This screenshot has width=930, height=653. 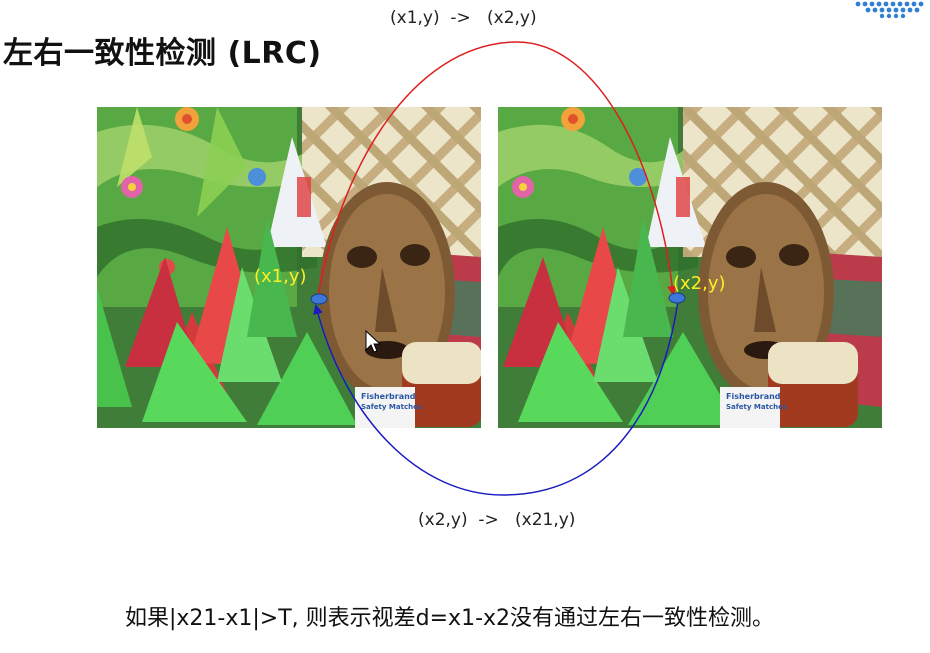 I want to click on logo-icon, so click(x=889, y=10).